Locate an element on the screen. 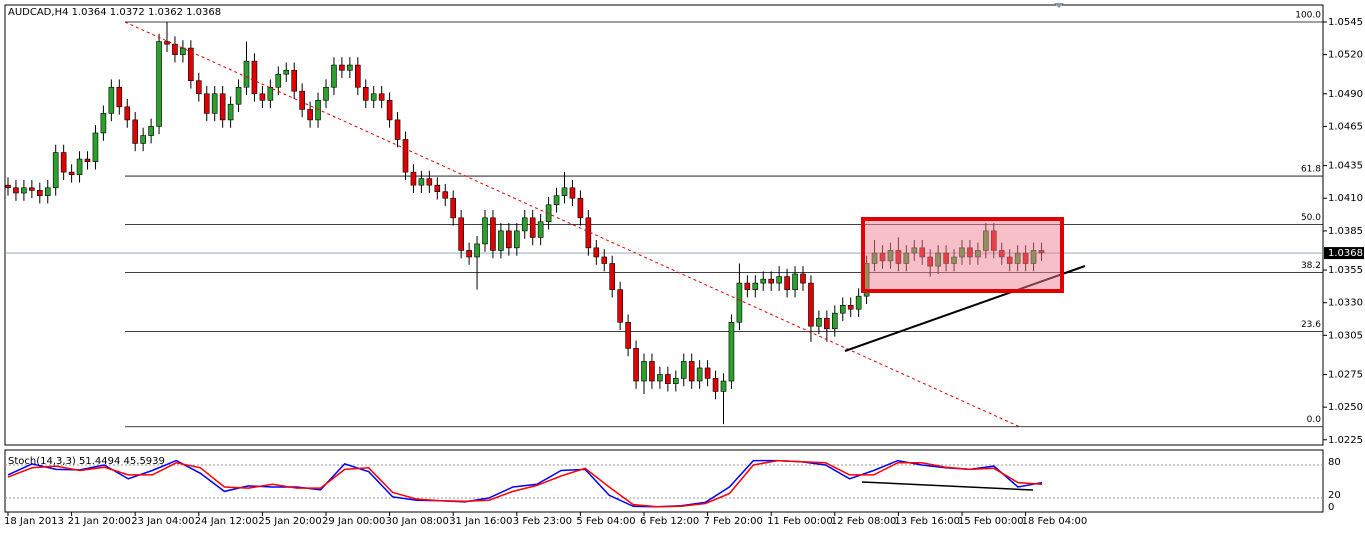 This screenshot has width=1365, height=533. x-tick-label: 15 Feb 00:00 is located at coordinates (991, 521).